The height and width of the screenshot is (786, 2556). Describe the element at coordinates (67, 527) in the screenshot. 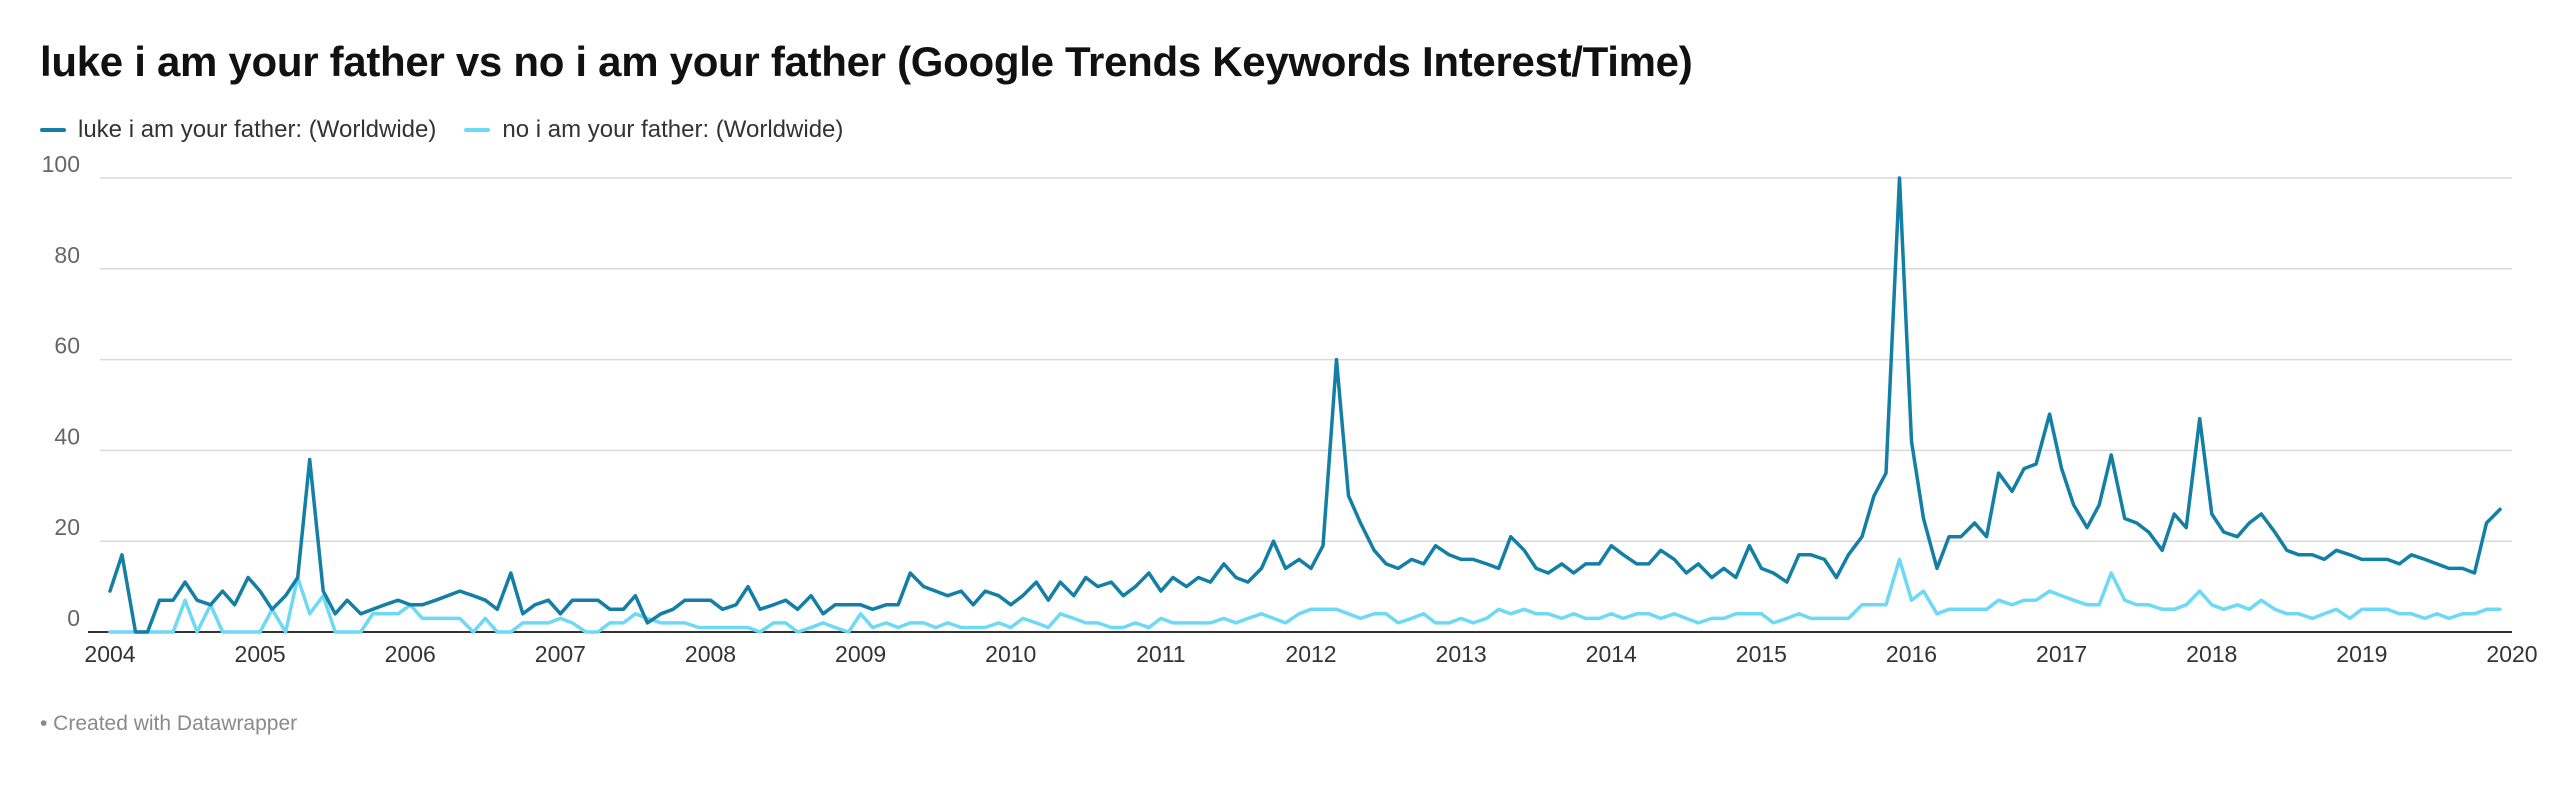

I see `y-tick-label-20: 20` at that location.